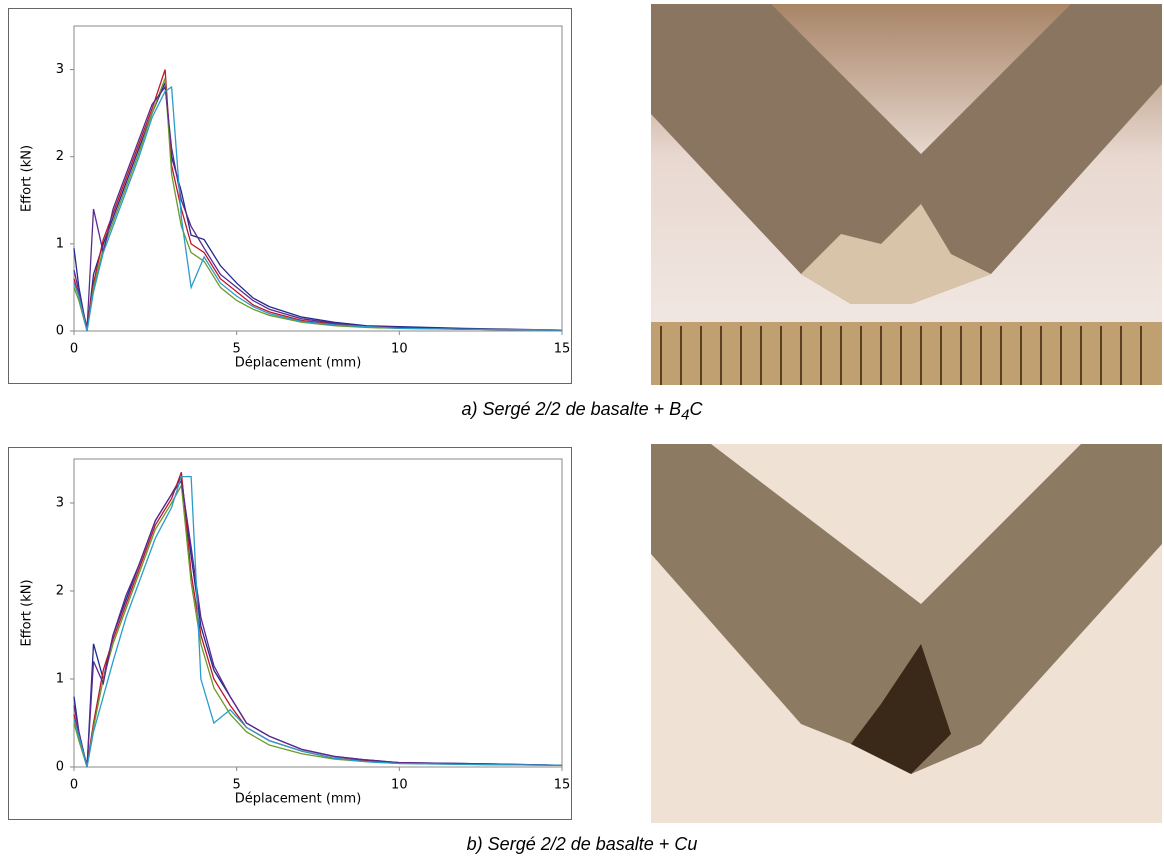 The image size is (1164, 858). I want to click on caption: a) Sergé 2/2 de basalte + B4C, so click(582, 411).